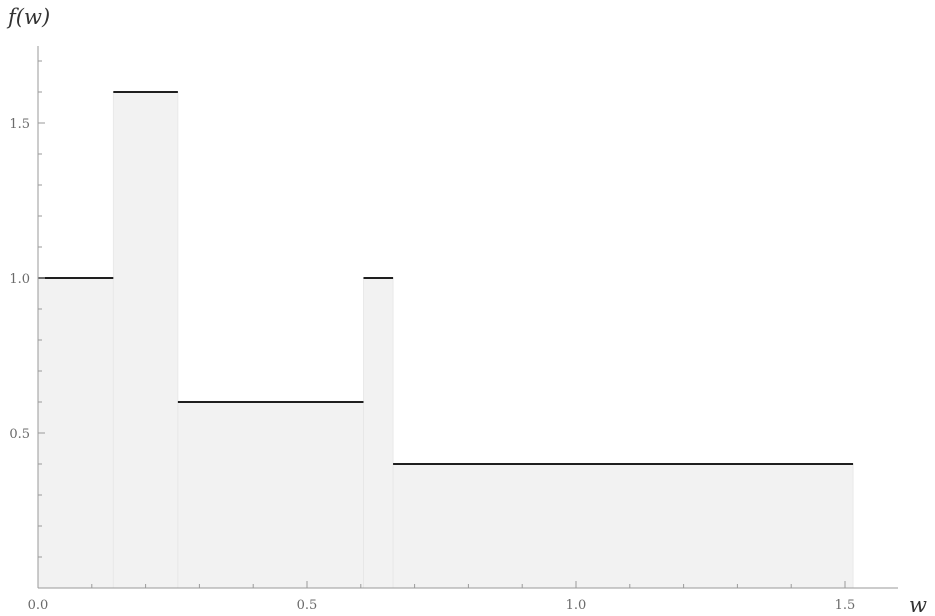 The image size is (935, 616). What do you see at coordinates (28, 17) in the screenshot?
I see `y-axis-title: f(w)` at bounding box center [28, 17].